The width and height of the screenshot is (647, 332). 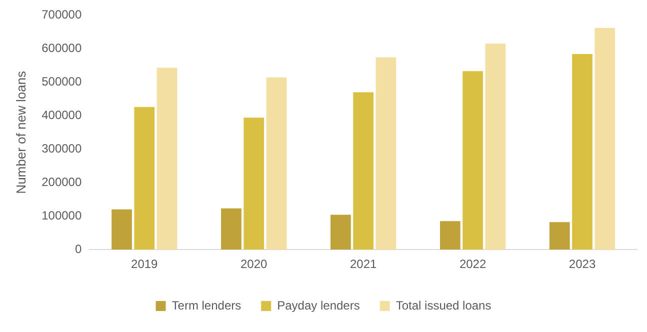 What do you see at coordinates (62, 15) in the screenshot?
I see `y-tick-label: 700000` at bounding box center [62, 15].